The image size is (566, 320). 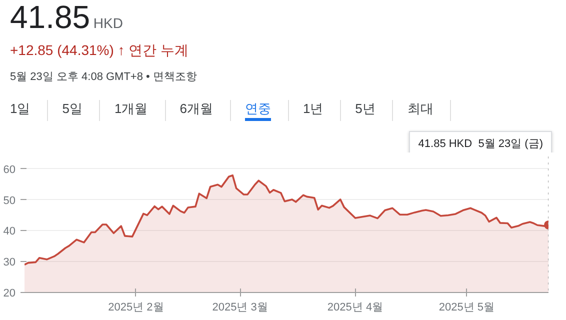 What do you see at coordinates (136, 308) in the screenshot?
I see `x-tick-label: 2025년 2월` at bounding box center [136, 308].